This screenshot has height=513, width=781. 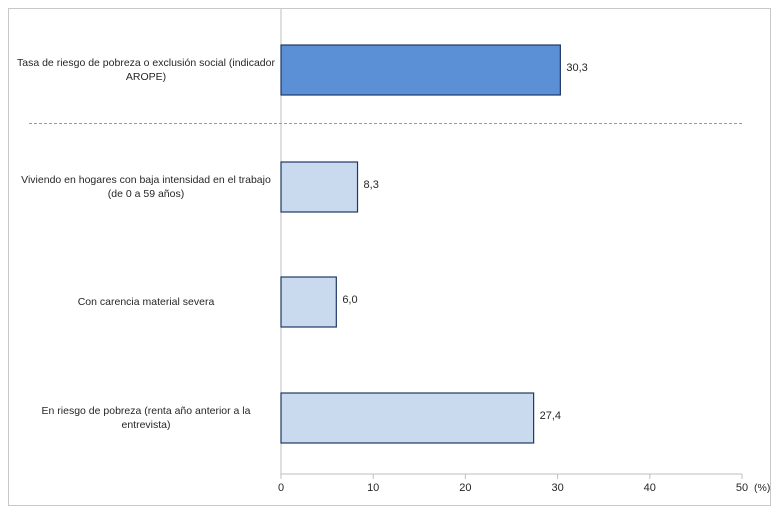 What do you see at coordinates (557, 488) in the screenshot?
I see `x-tick-label: 30` at bounding box center [557, 488].